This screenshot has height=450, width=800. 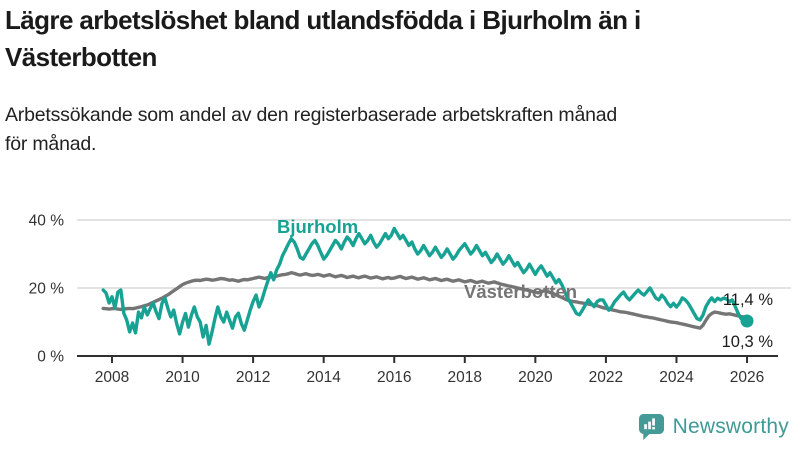 I want to click on bjurholm-end-dot, so click(x=747, y=321).